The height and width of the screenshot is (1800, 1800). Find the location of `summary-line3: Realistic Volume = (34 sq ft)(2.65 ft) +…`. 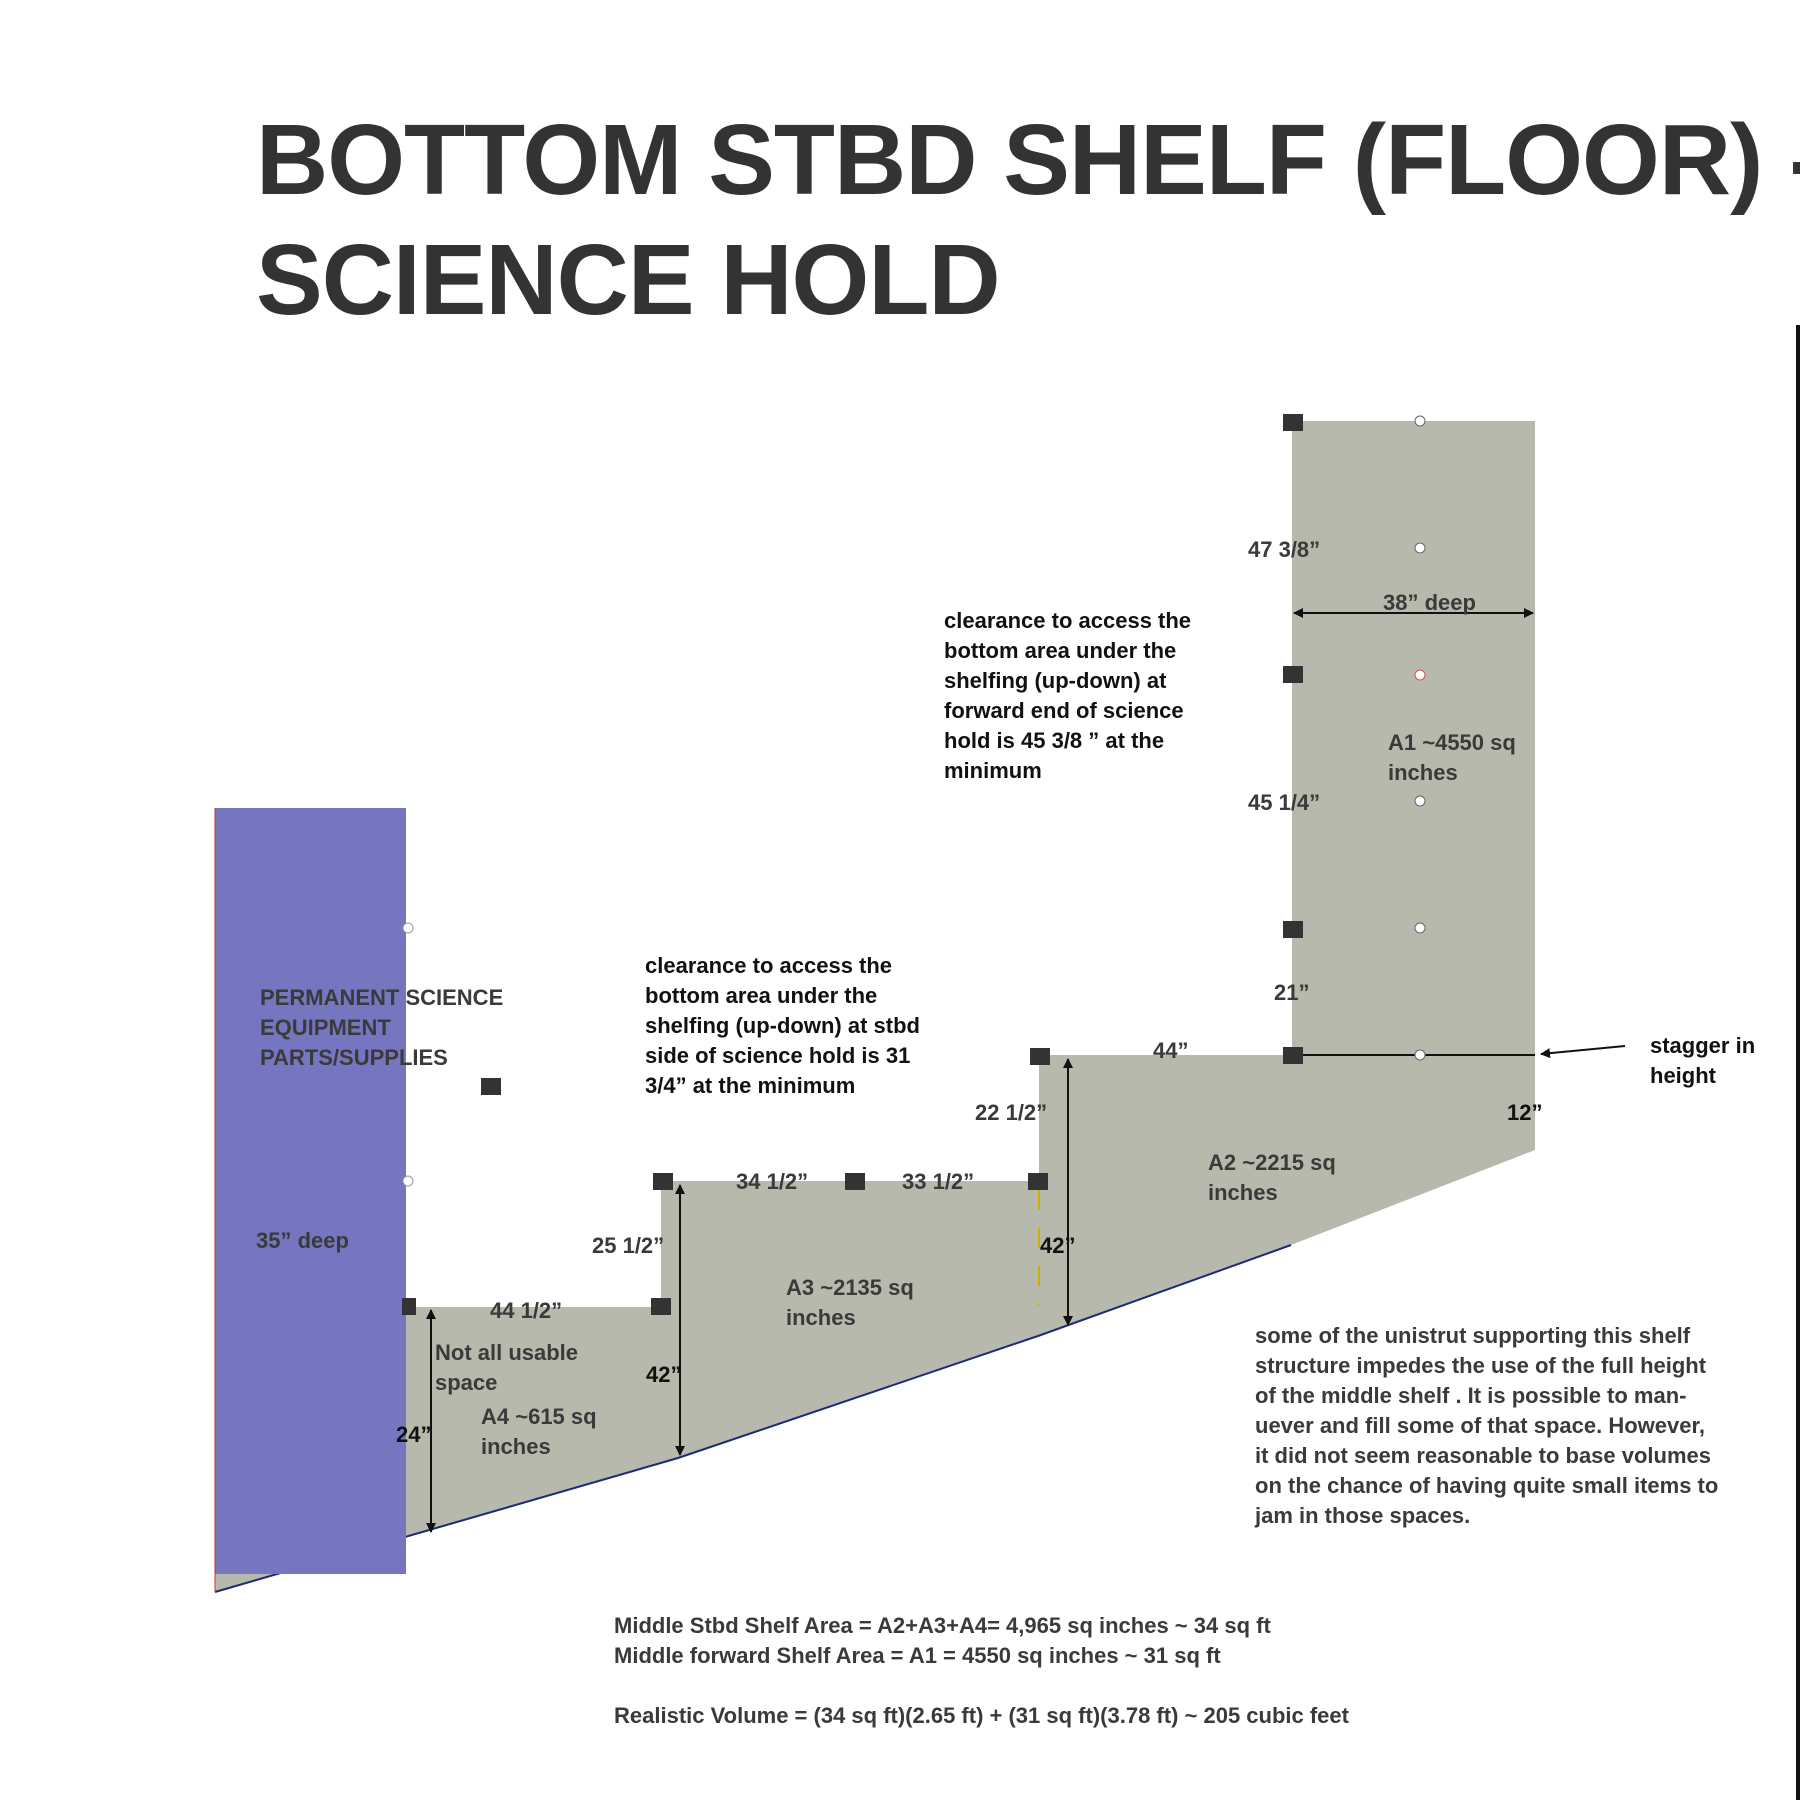

summary-line3: Realistic Volume = (34 sq ft)(2.65 ft) +… is located at coordinates (981, 1715).